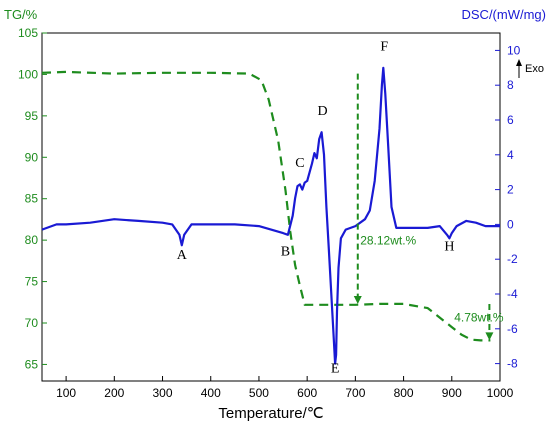  Describe the element at coordinates (307, 393) in the screenshot. I see `x-tick-label: 600` at that location.